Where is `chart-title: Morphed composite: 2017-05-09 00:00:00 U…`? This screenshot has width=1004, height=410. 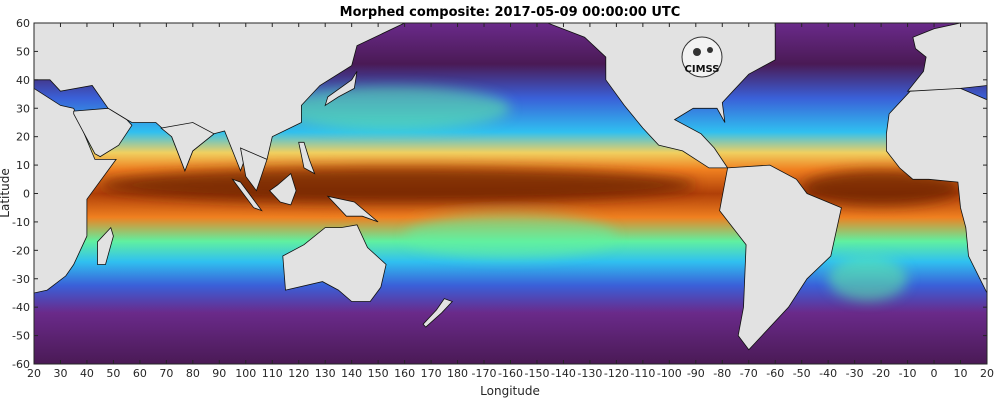 chart-title: Morphed composite: 2017-05-09 00:00:00 U… is located at coordinates (510, 12).